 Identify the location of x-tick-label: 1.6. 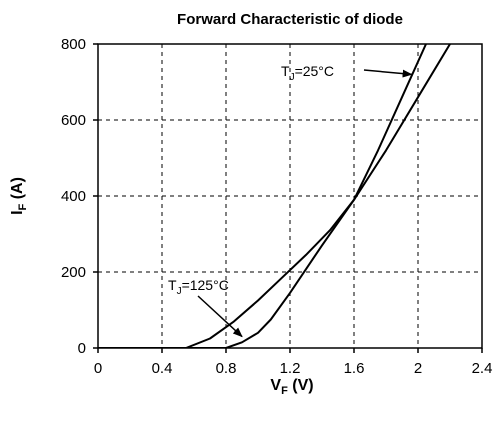
(354, 368).